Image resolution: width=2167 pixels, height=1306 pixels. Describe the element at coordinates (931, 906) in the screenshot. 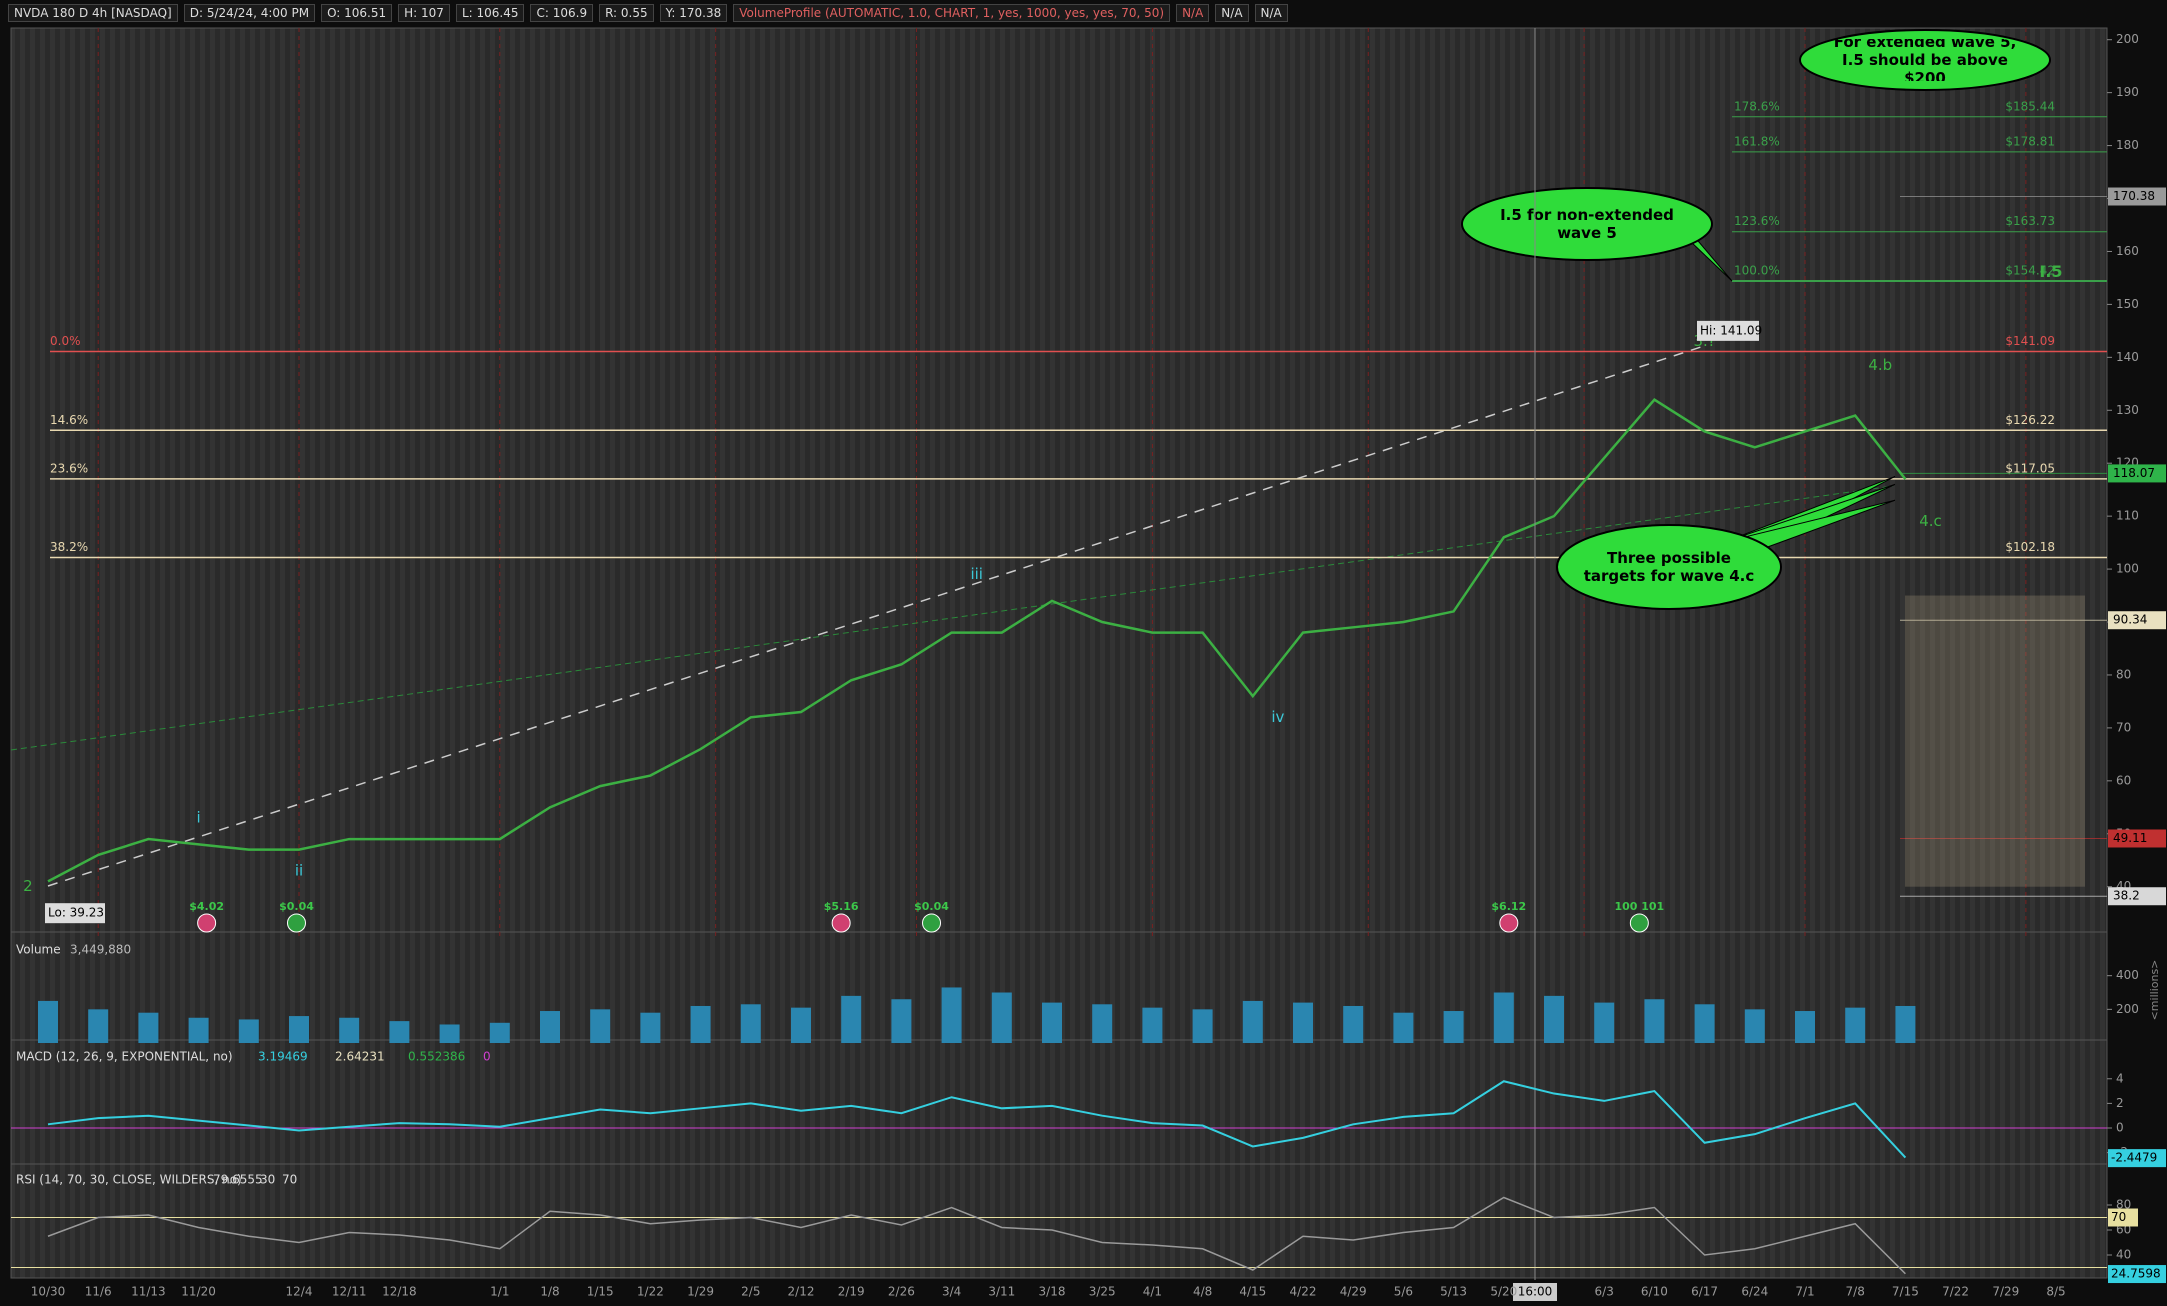

I see `event-label: $0.04` at that location.